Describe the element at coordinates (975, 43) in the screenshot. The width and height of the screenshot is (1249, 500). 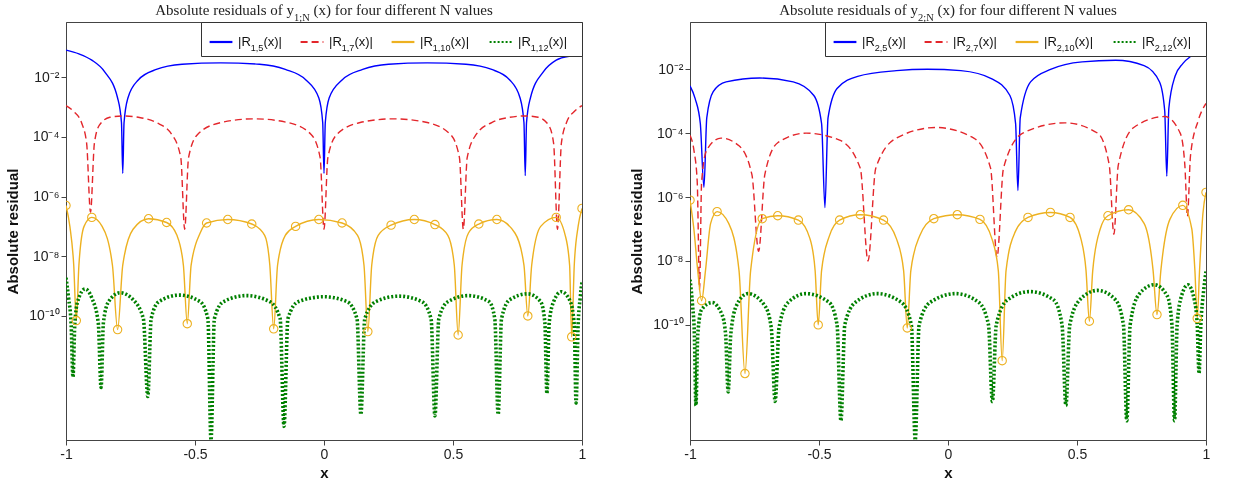
I see `legend-label: |R$_{2,7}$(x)|` at that location.